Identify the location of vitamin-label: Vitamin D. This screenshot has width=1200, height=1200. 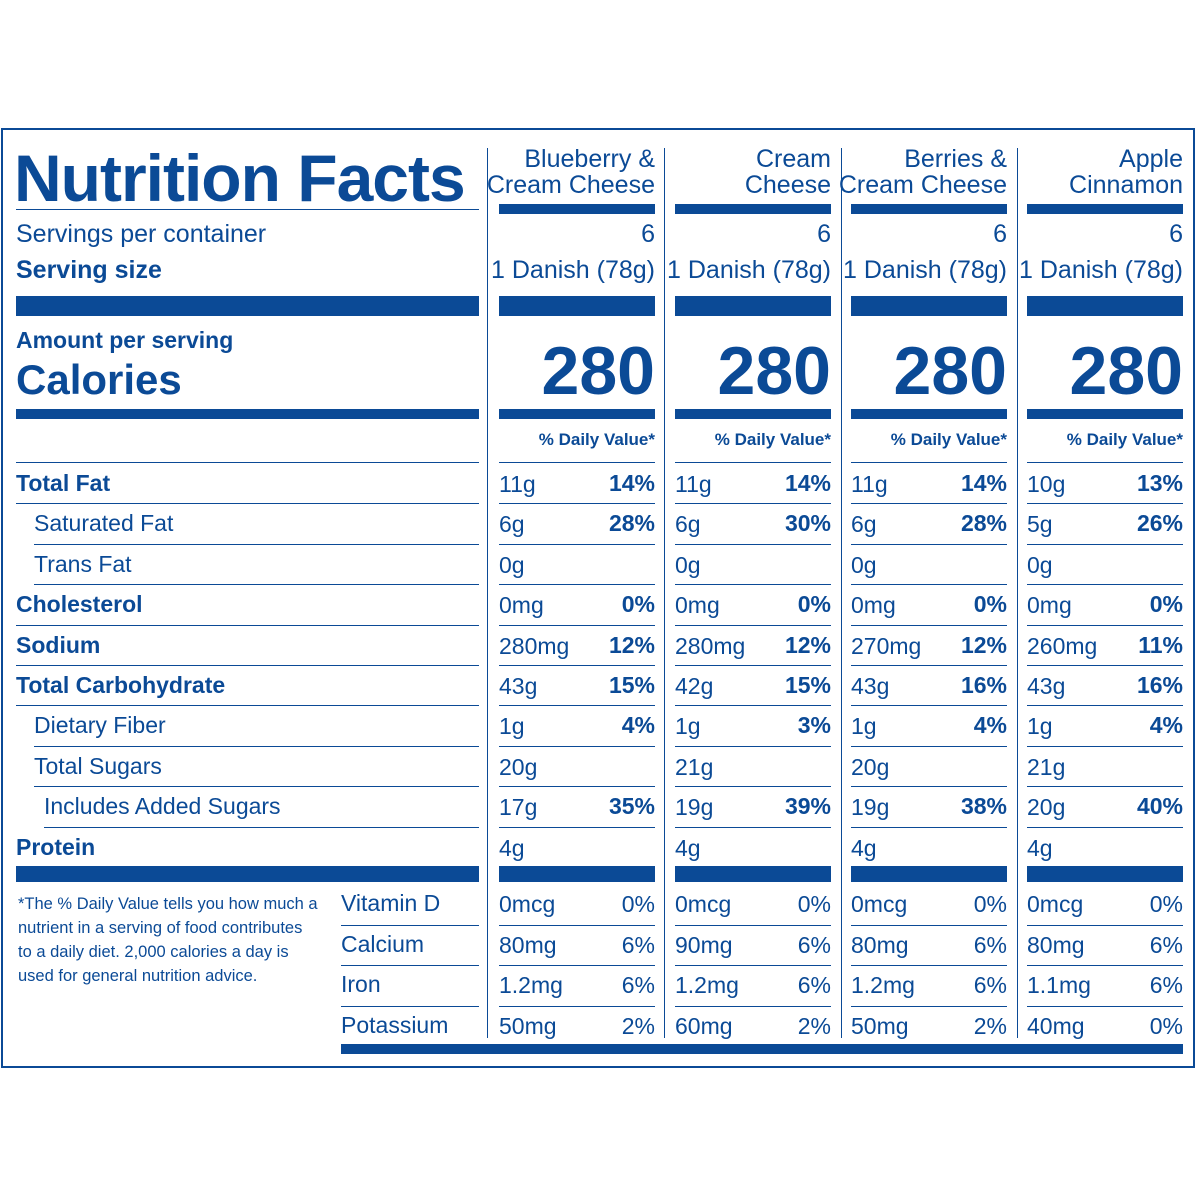
(391, 903).